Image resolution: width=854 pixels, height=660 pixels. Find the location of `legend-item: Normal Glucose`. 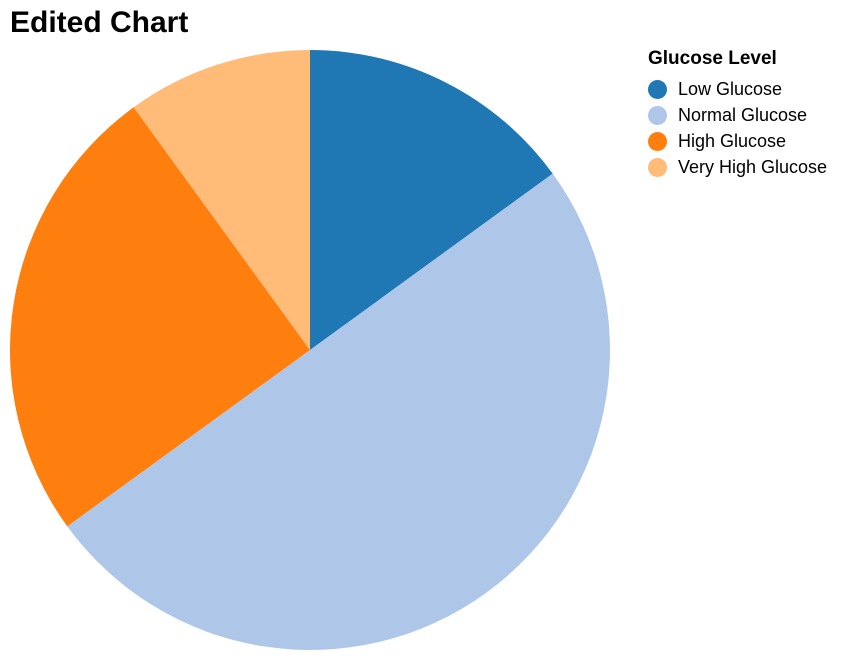

legend-item: Normal Glucose is located at coordinates (737, 115).